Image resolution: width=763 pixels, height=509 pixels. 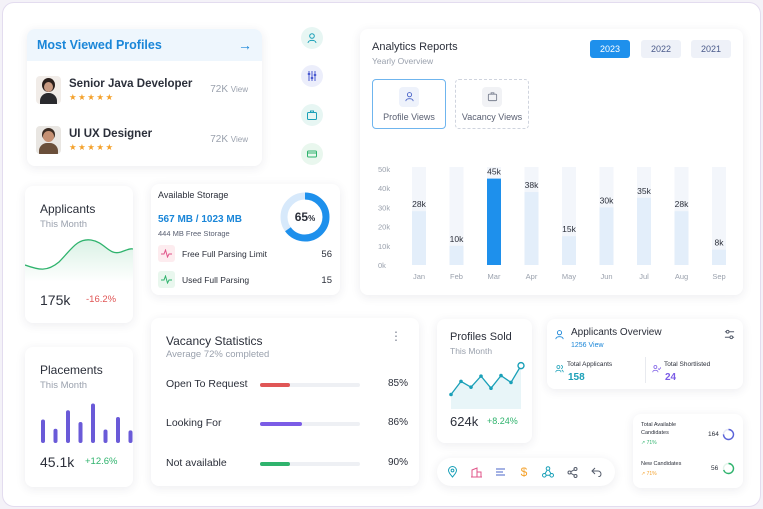 What do you see at coordinates (145, 140) in the screenshot?
I see `profile-item: UI UX Designer ★★★★★ 72K View` at bounding box center [145, 140].